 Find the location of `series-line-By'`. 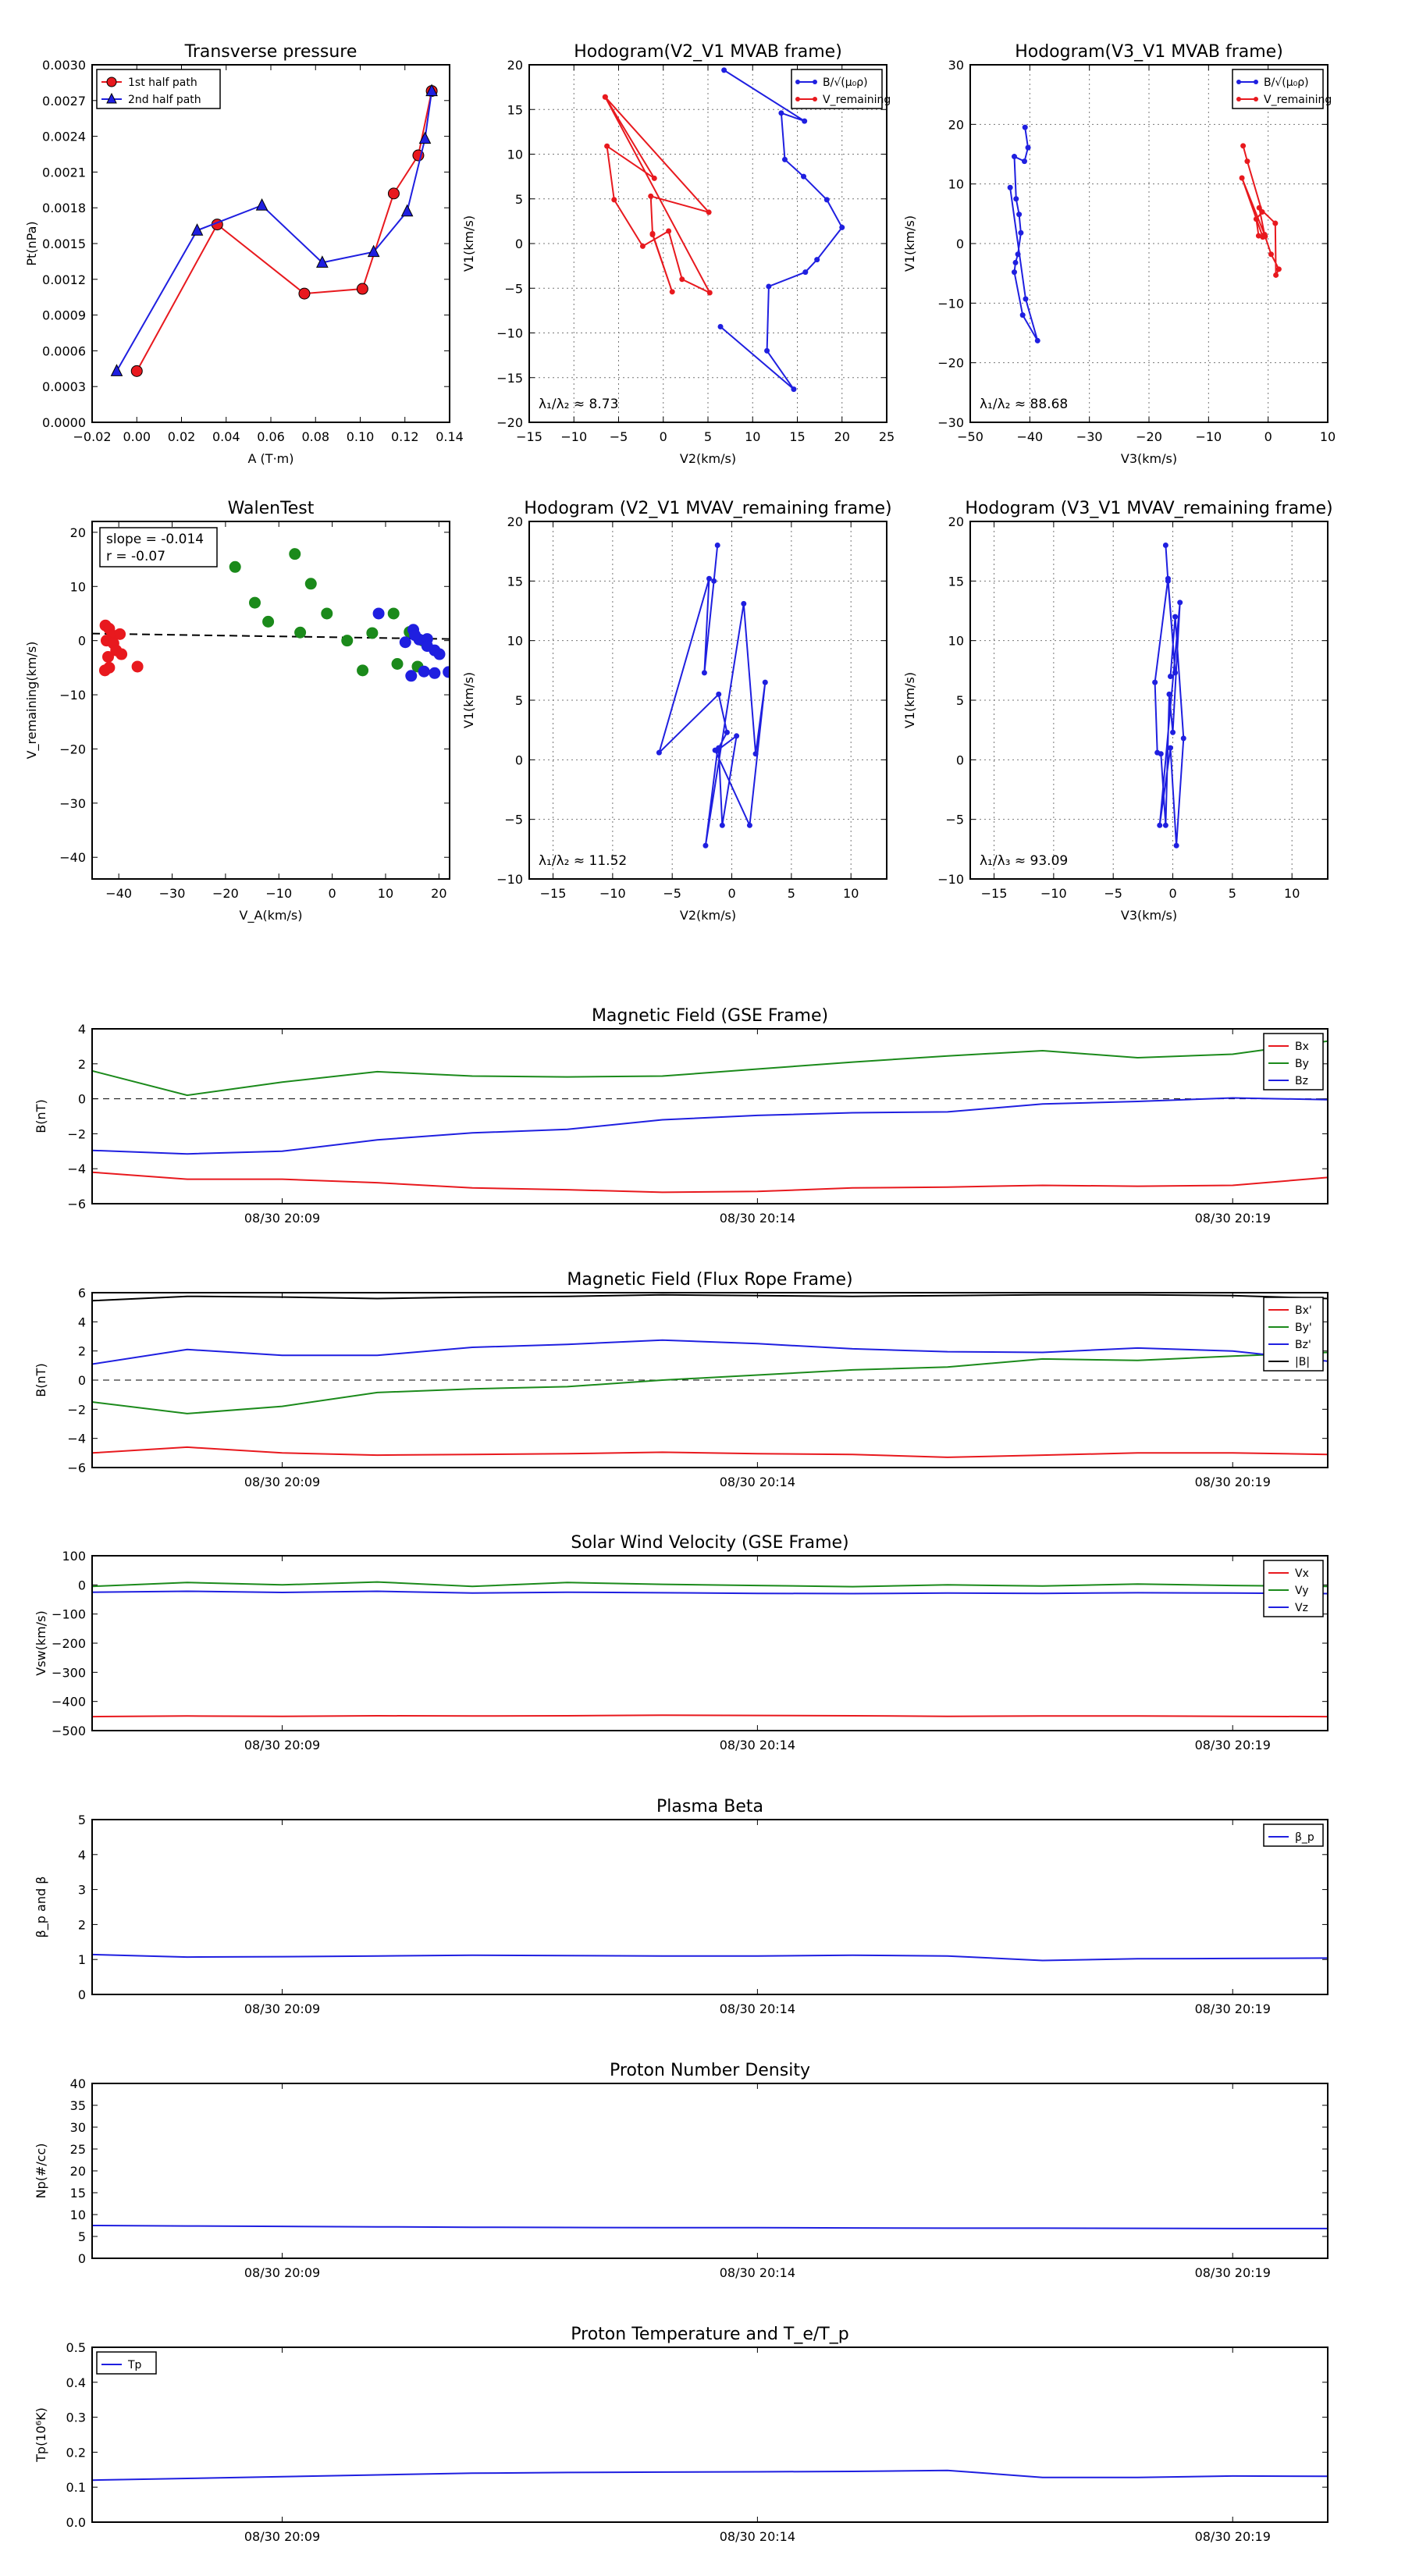

series-line-By' is located at coordinates (710, 1382).